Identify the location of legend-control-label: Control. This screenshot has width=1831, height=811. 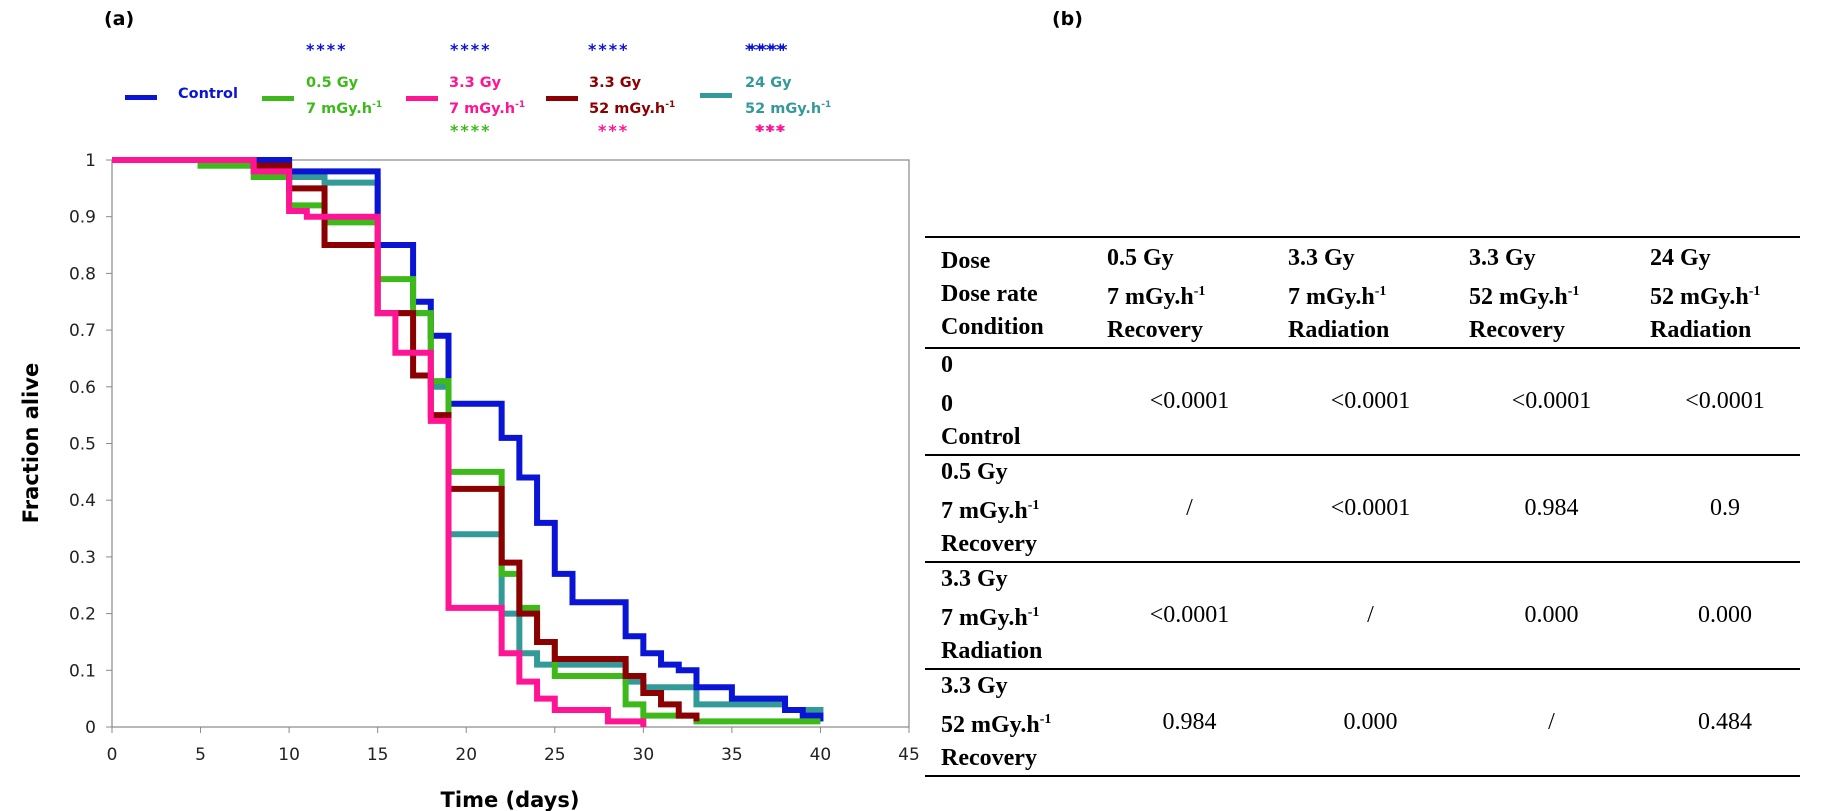
(208, 94).